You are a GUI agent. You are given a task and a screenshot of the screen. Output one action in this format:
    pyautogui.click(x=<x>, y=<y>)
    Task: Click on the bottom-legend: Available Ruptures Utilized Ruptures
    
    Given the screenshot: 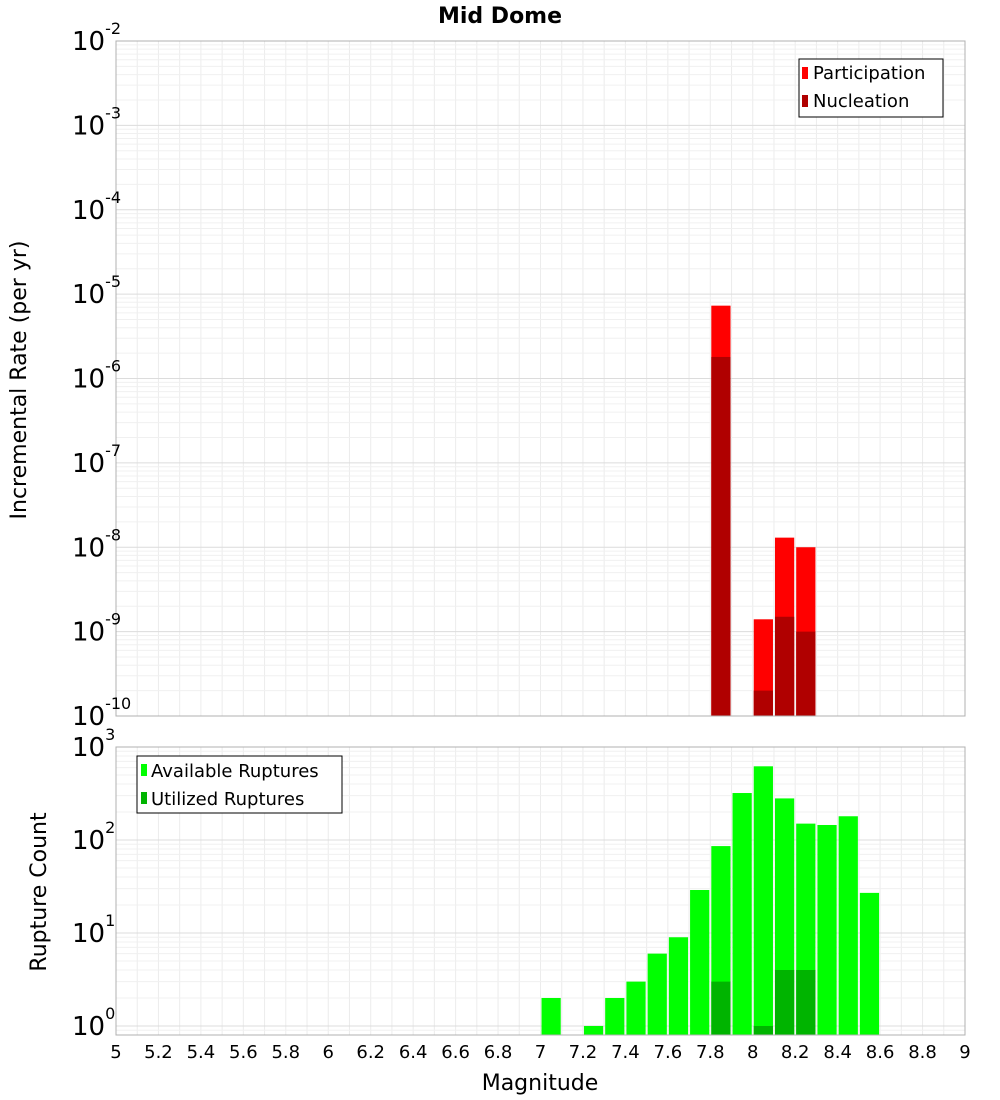 What is the action you would take?
    pyautogui.click(x=239, y=784)
    